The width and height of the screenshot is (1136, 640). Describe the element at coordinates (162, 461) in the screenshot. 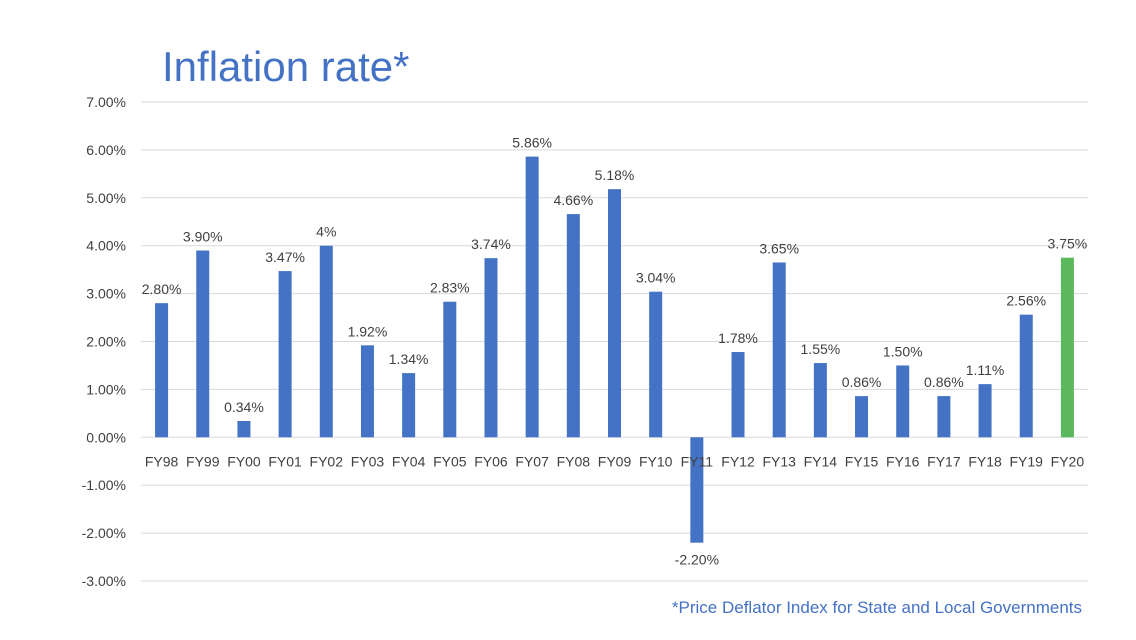

I see `x-tick-label: FY98` at that location.